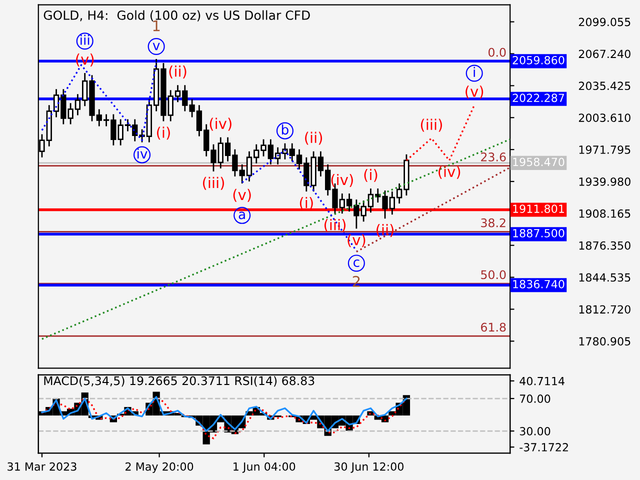 This screenshot has height=480, width=640. Describe the element at coordinates (538, 284) in the screenshot. I see `ref-line-label: 1836.740` at that location.